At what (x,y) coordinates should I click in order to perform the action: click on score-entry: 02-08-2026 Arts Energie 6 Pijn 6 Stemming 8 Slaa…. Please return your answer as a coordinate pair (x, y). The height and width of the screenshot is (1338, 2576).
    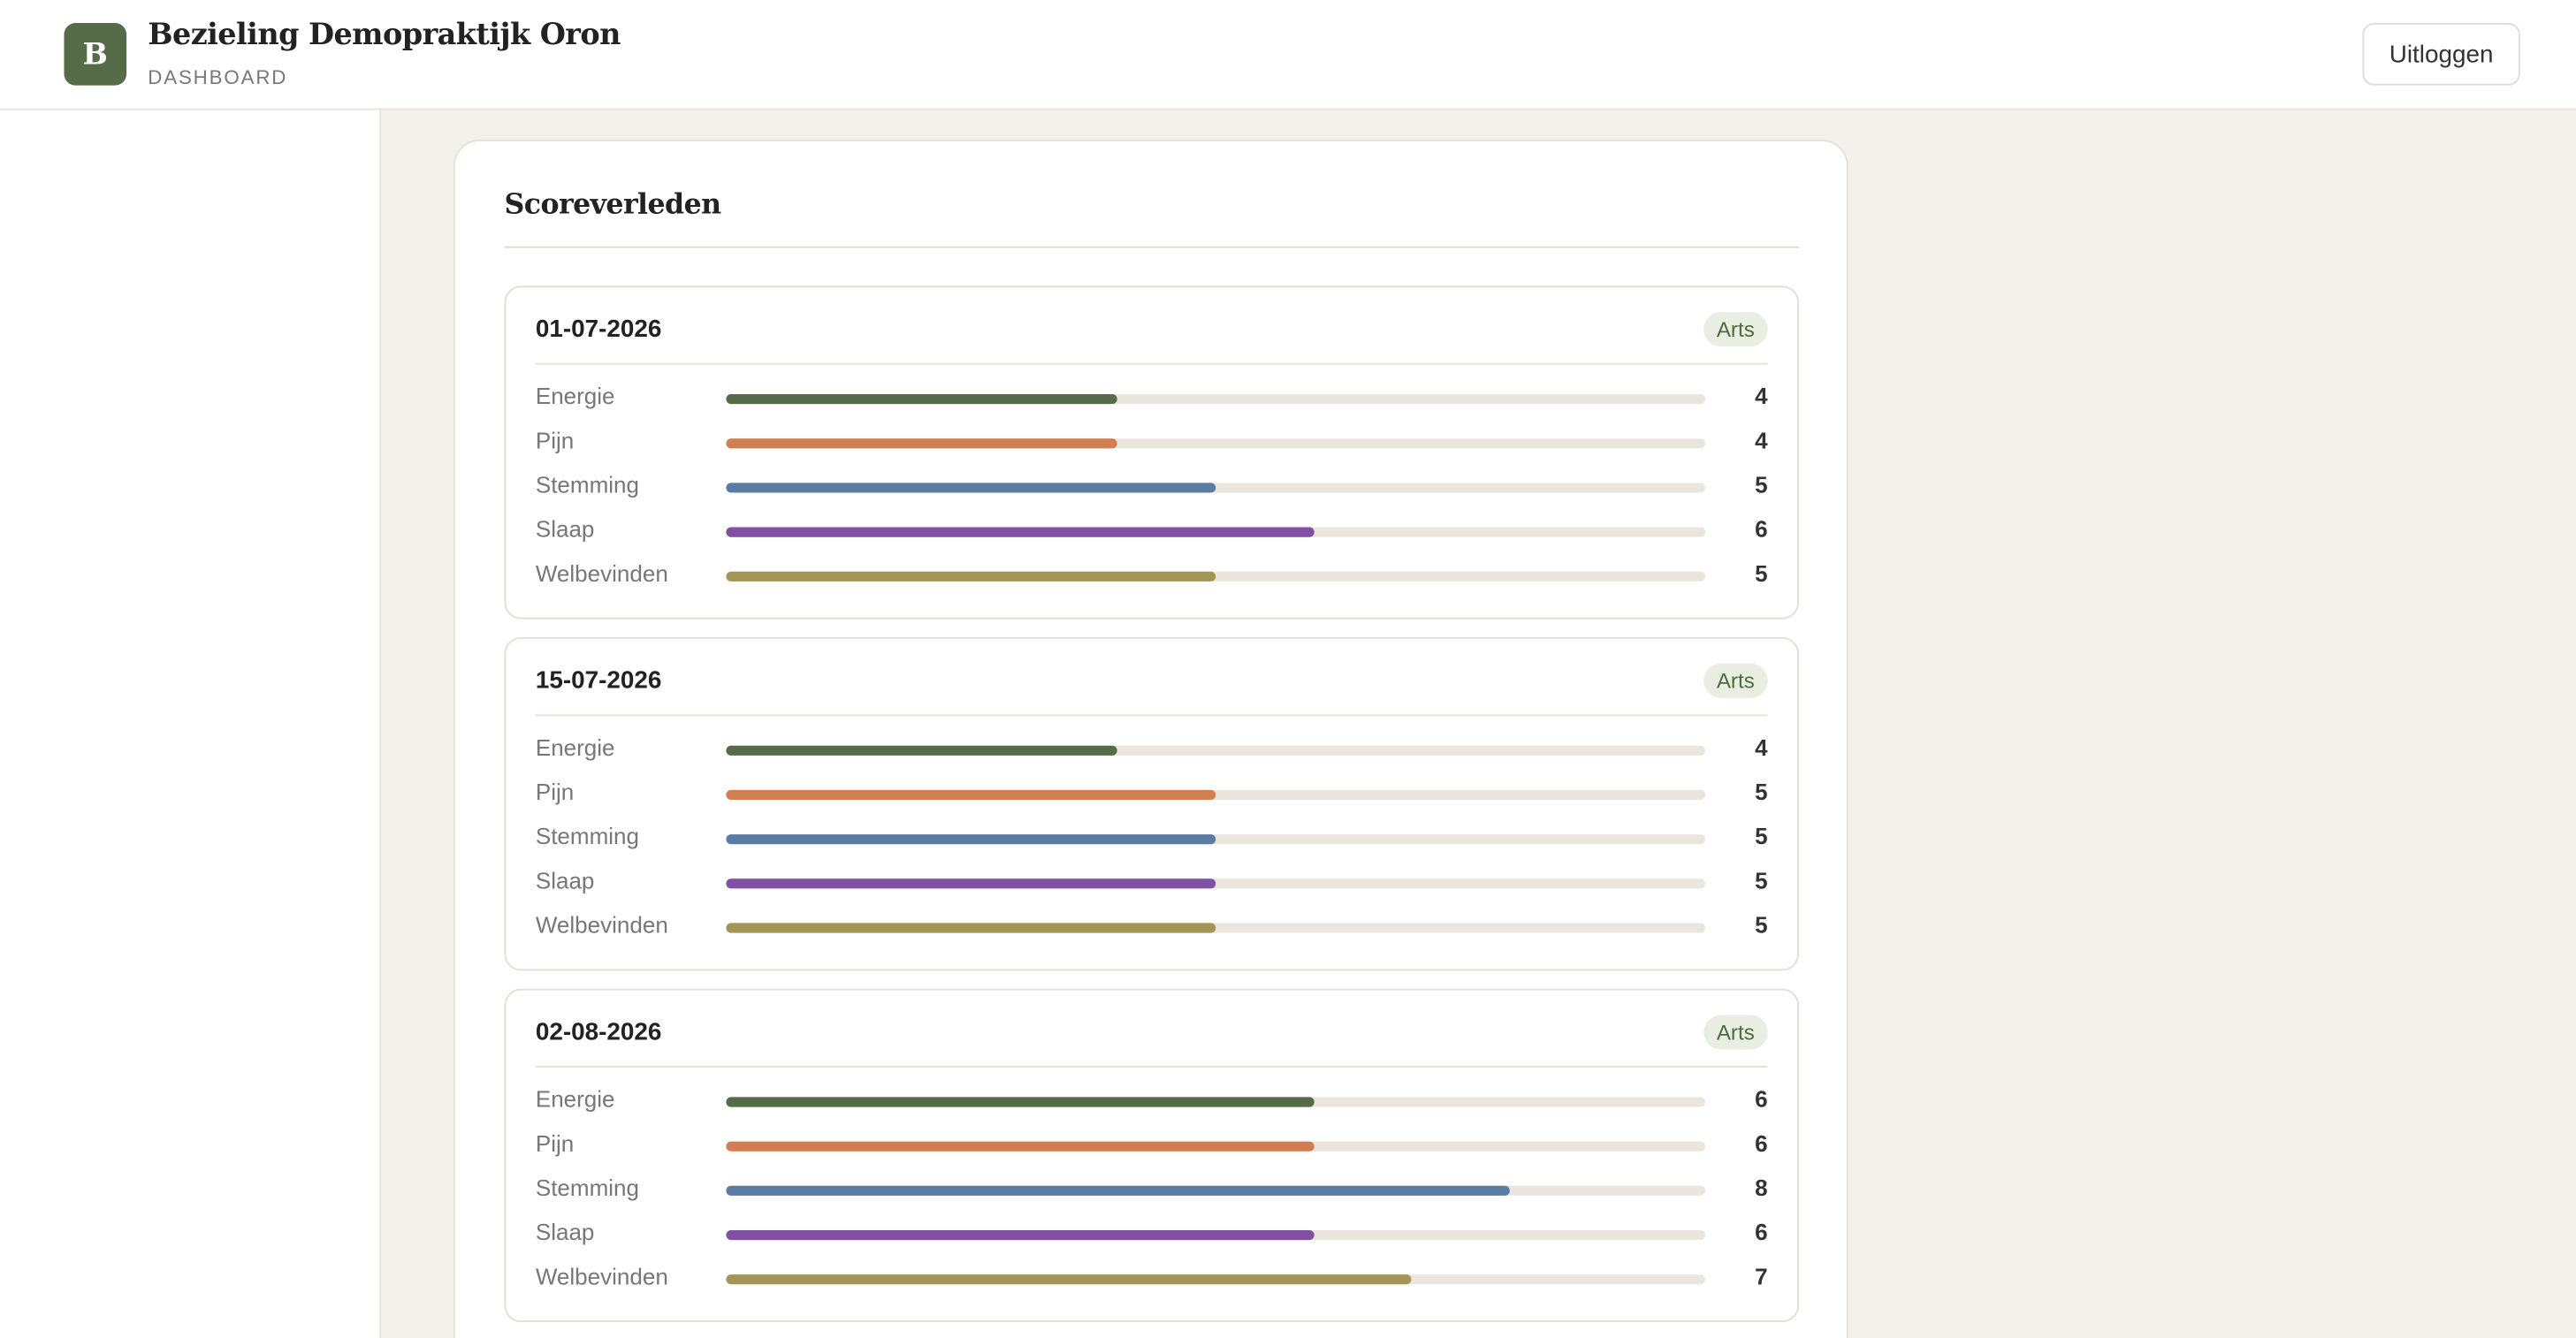
    Looking at the image, I should click on (1151, 1155).